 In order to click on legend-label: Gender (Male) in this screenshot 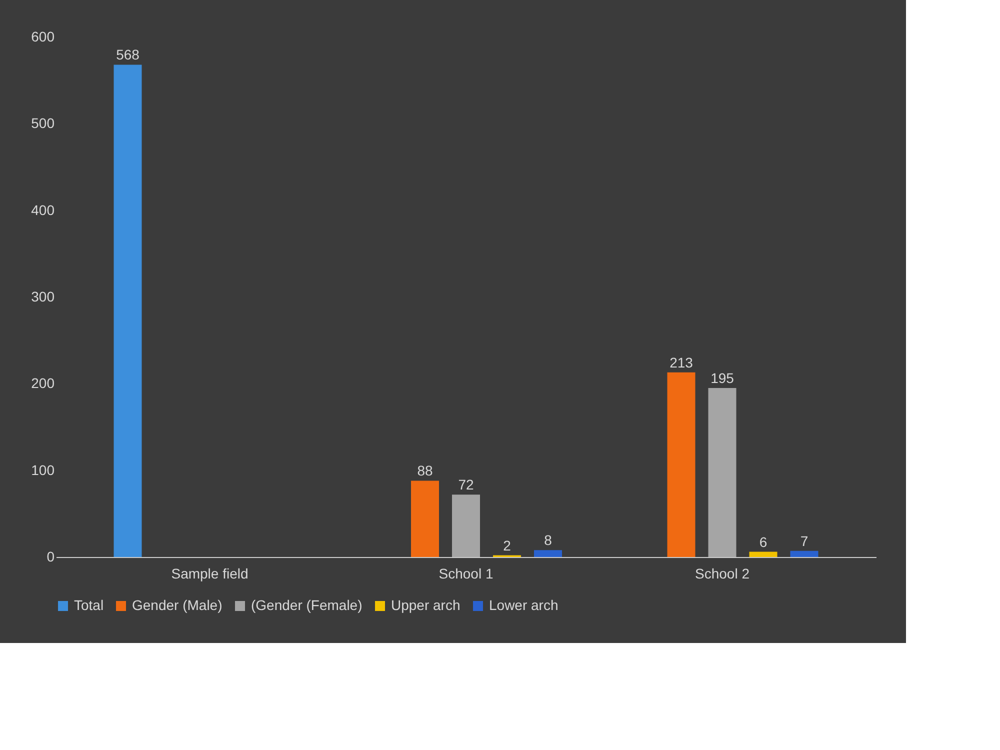, I will do `click(177, 605)`.